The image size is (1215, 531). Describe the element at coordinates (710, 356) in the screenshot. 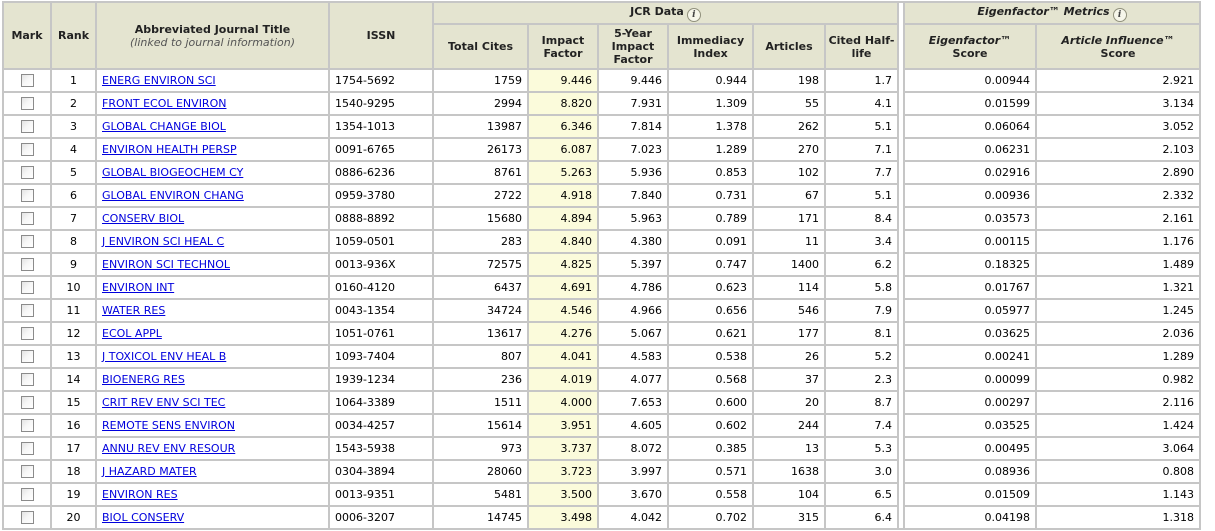

I see `immediacy-index-cell: 0.538` at that location.